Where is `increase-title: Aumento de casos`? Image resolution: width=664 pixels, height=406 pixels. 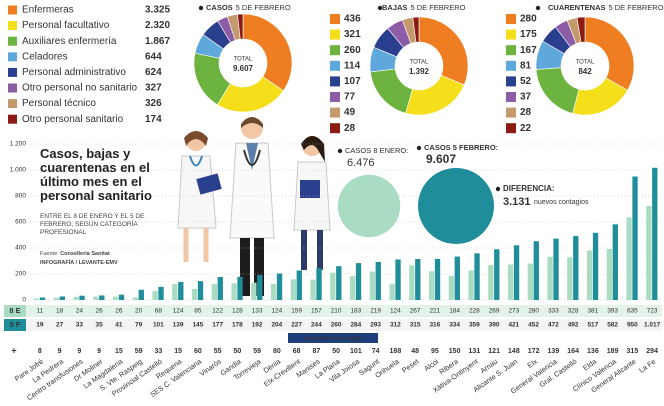
increase-title: Aumento de casos is located at coordinates (333, 338).